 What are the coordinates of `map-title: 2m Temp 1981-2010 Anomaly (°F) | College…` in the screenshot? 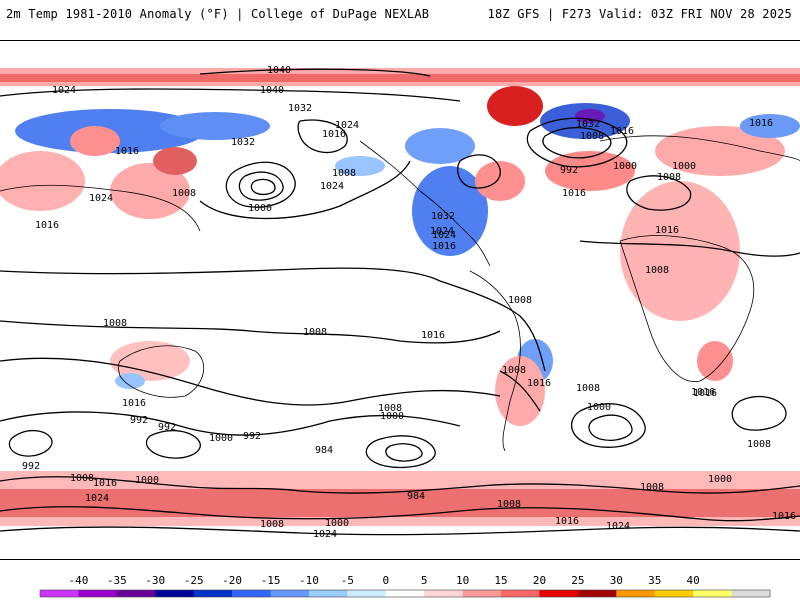 It's located at (218, 14).